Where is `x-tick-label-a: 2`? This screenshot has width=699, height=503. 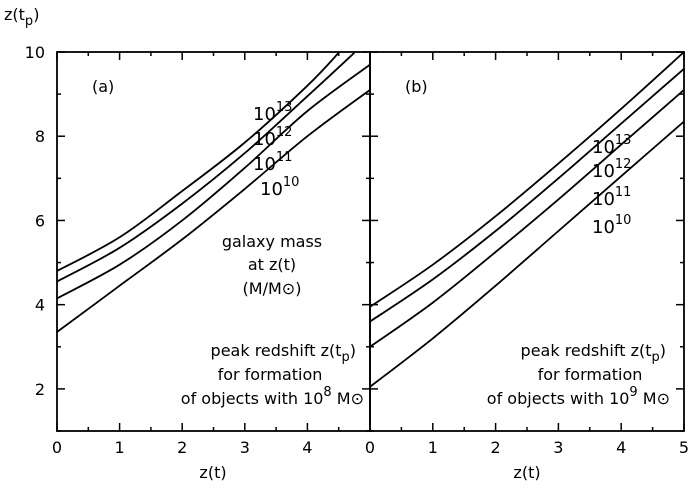 x-tick-label-a: 2 is located at coordinates (182, 447).